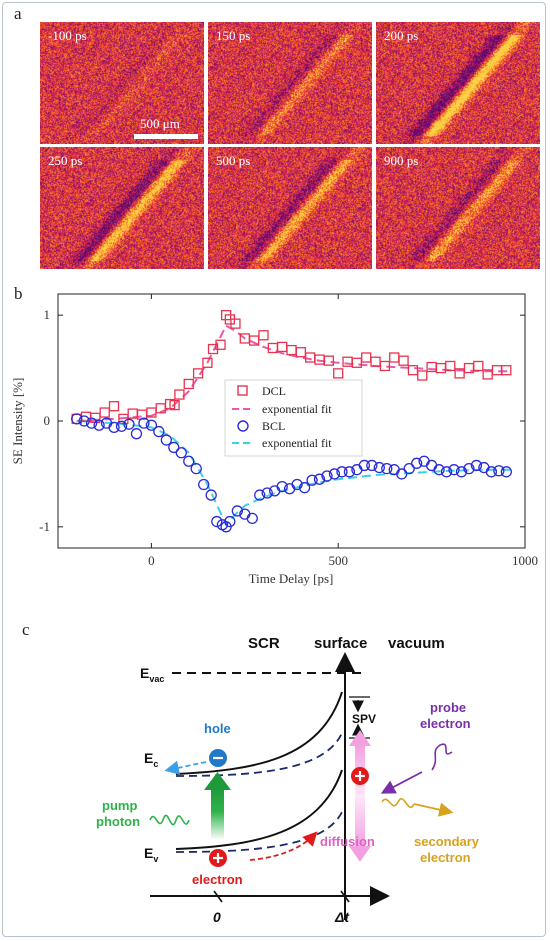 Image resolution: width=550 pixels, height=941 pixels. What do you see at coordinates (217, 917) in the screenshot?
I see `time-zero-label: 0` at bounding box center [217, 917].